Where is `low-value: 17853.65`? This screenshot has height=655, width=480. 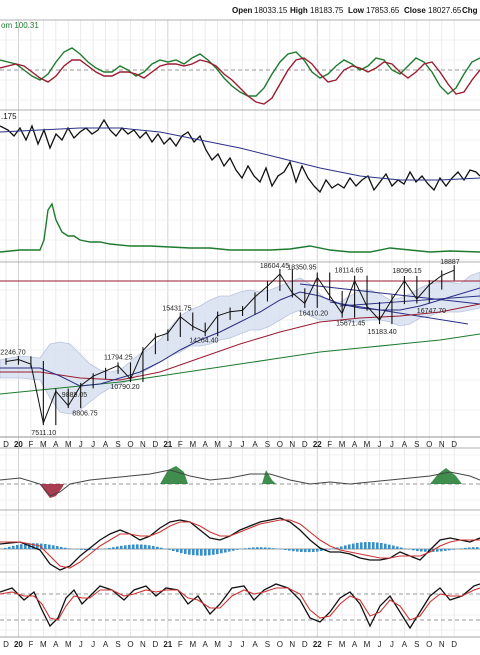 low-value: 17853.65 is located at coordinates (383, 10).